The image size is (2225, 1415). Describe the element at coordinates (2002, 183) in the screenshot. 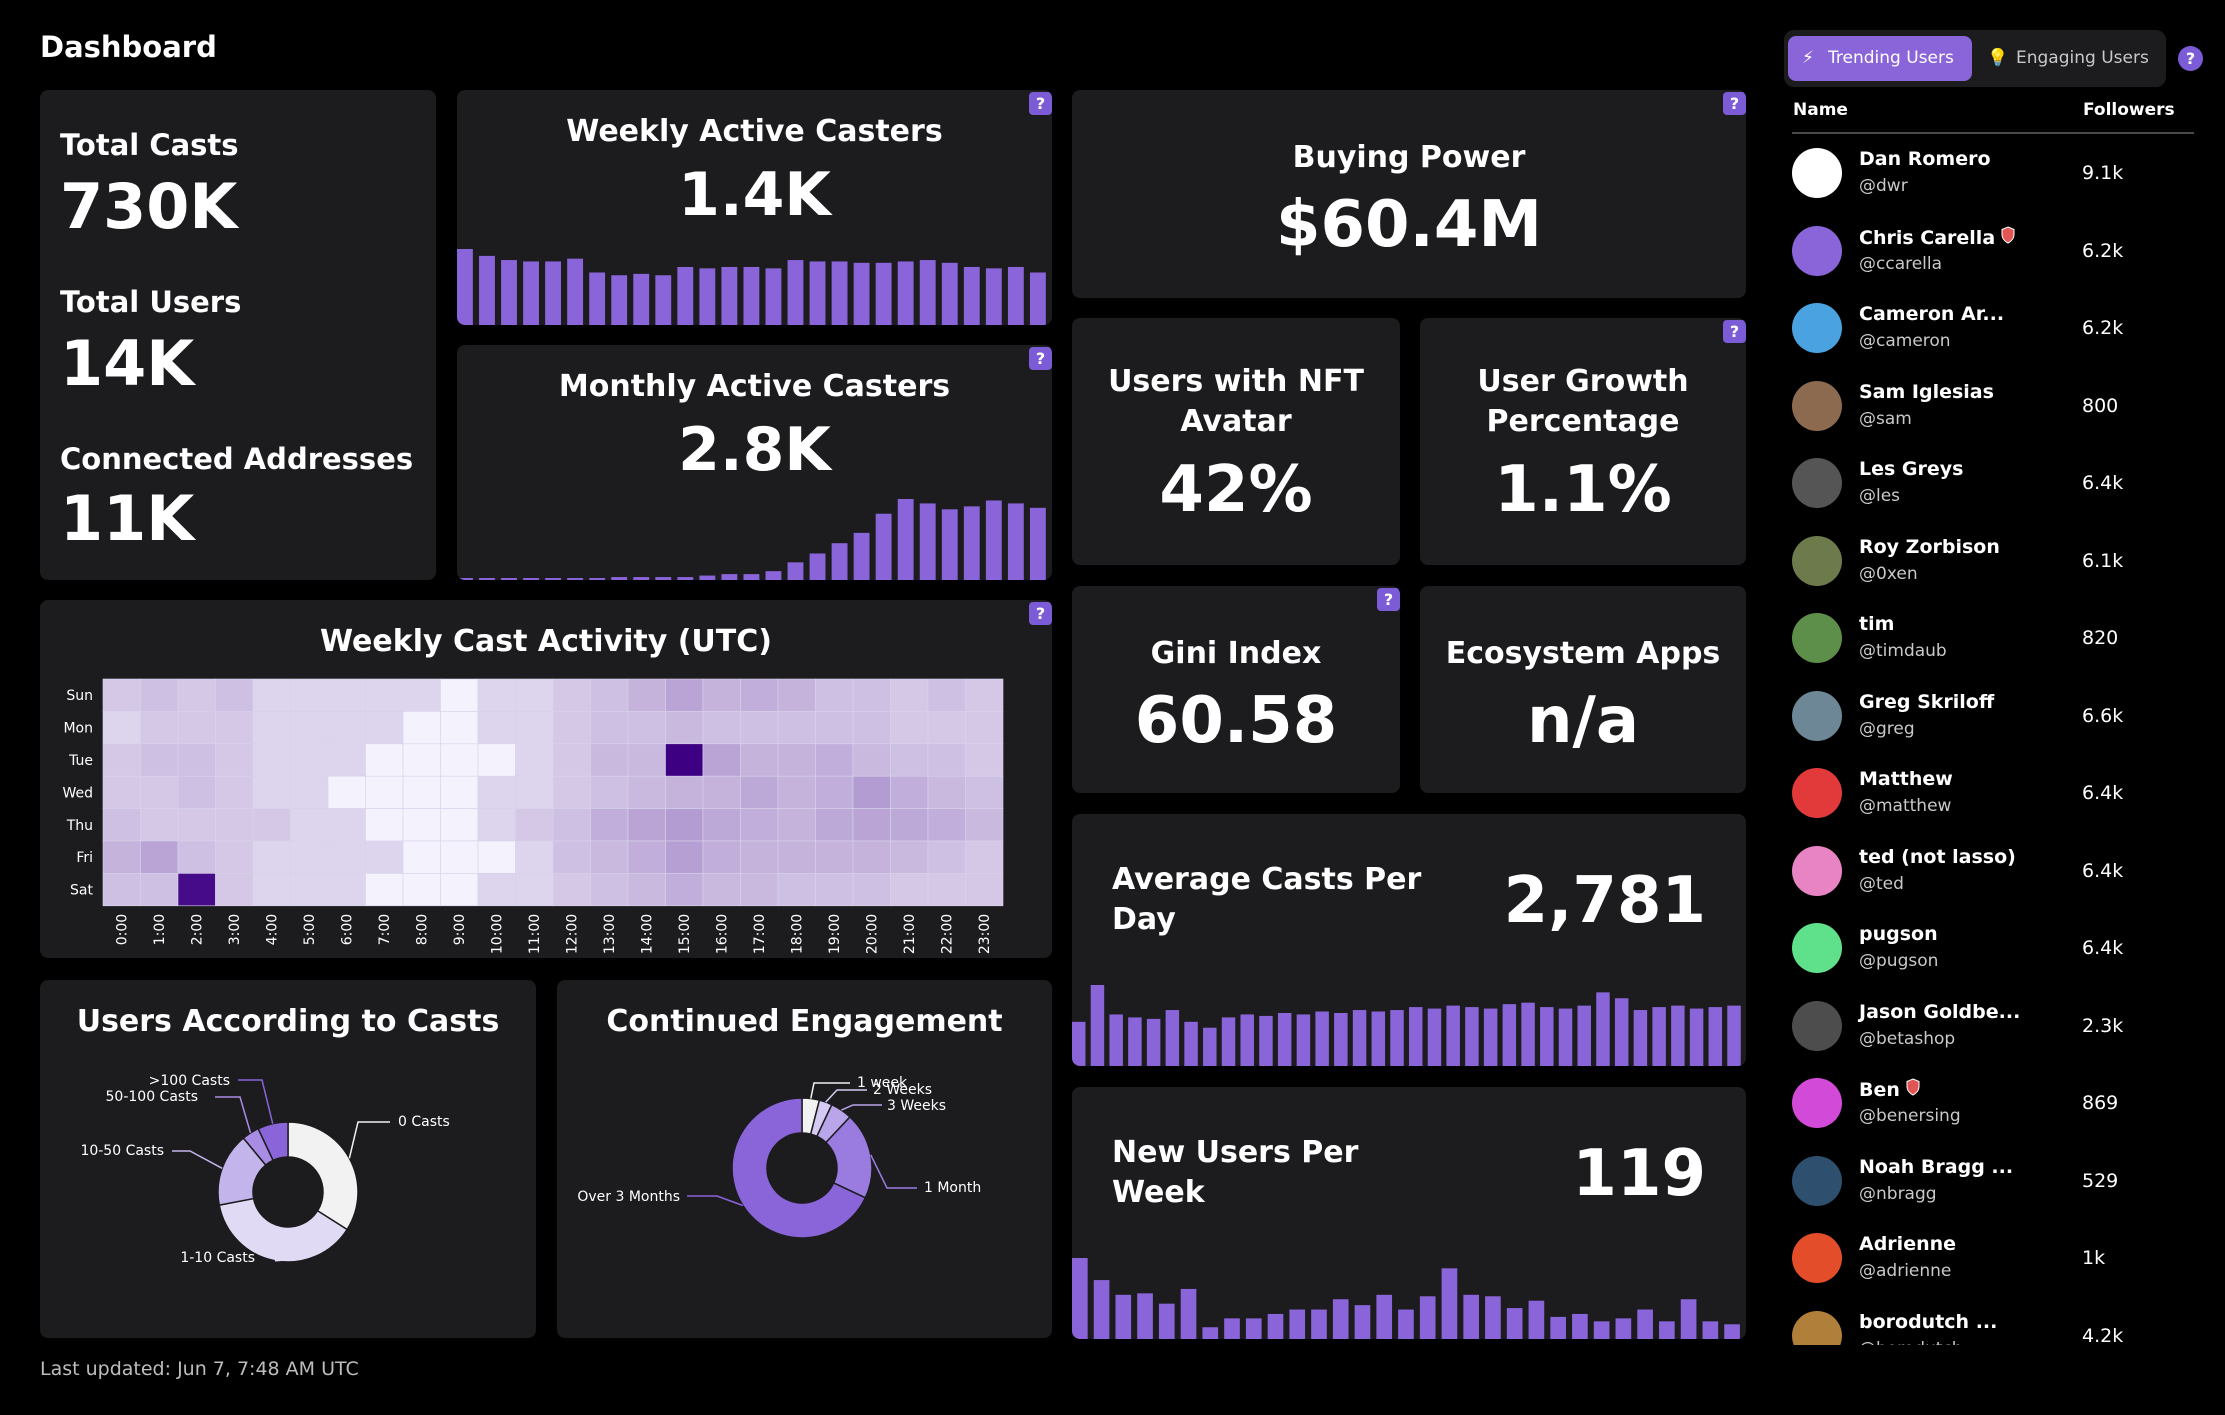

I see `user-row: Dan Romero @dwr 9.1k` at that location.